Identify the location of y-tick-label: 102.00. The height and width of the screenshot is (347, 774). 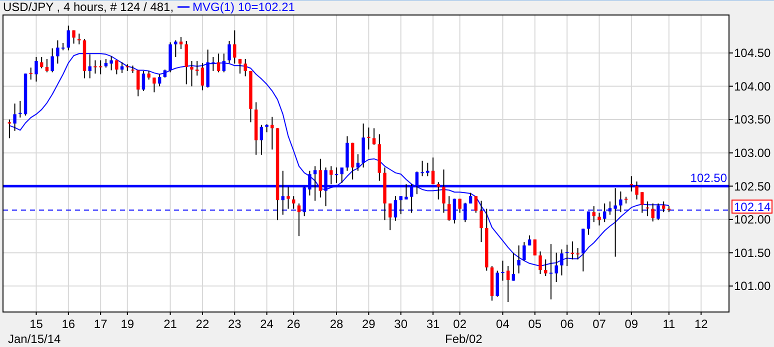
(753, 219).